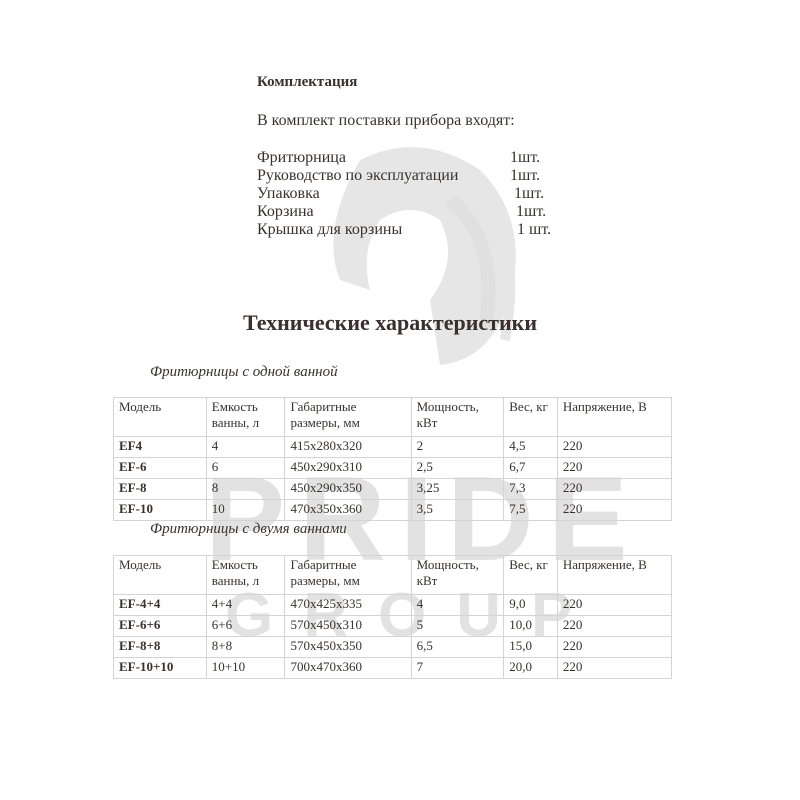 The width and height of the screenshot is (800, 800). I want to click on package-title: Комплектация, so click(307, 82).